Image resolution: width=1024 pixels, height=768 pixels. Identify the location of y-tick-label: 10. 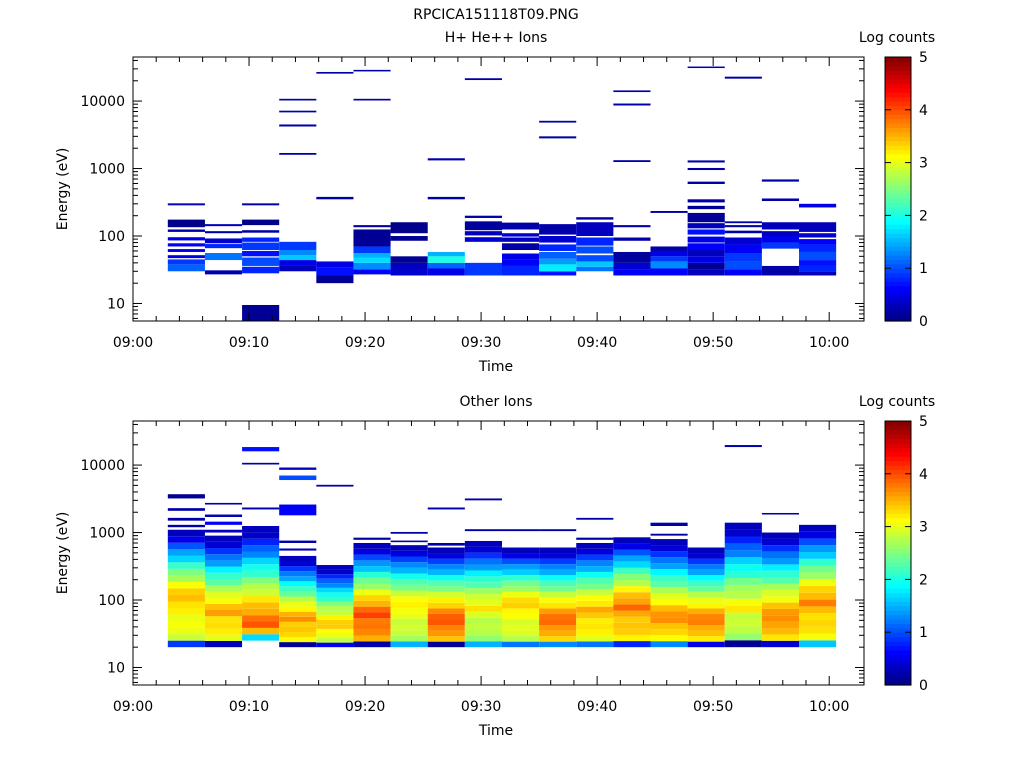
(116, 304).